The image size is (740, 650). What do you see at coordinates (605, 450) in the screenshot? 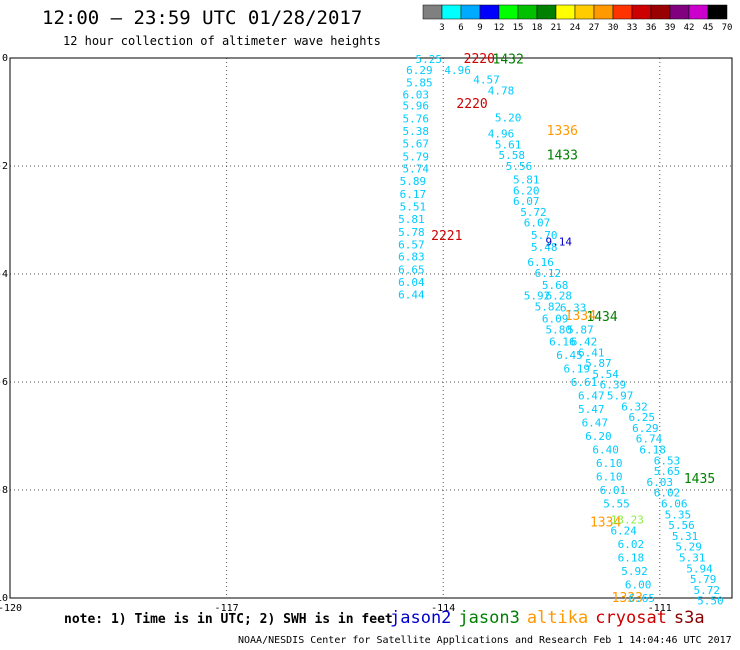
I see `swh_ft-point-label: 6.40` at bounding box center [605, 450].